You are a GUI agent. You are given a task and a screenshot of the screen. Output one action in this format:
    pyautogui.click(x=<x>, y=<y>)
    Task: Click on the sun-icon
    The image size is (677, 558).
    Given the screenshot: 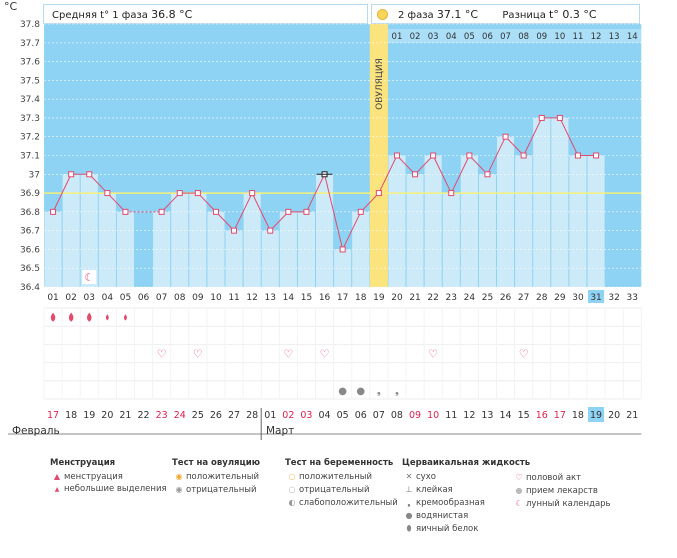 What is the action you would take?
    pyautogui.click(x=382, y=14)
    